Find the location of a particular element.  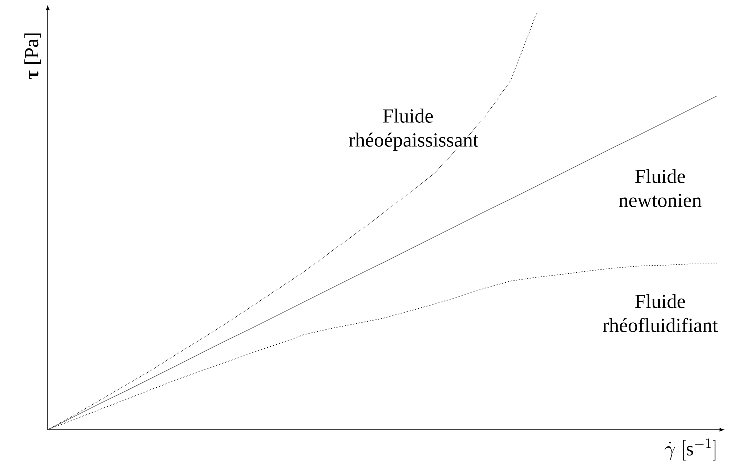

series-label: Fluide rhéofluidifiant is located at coordinates (660, 313).